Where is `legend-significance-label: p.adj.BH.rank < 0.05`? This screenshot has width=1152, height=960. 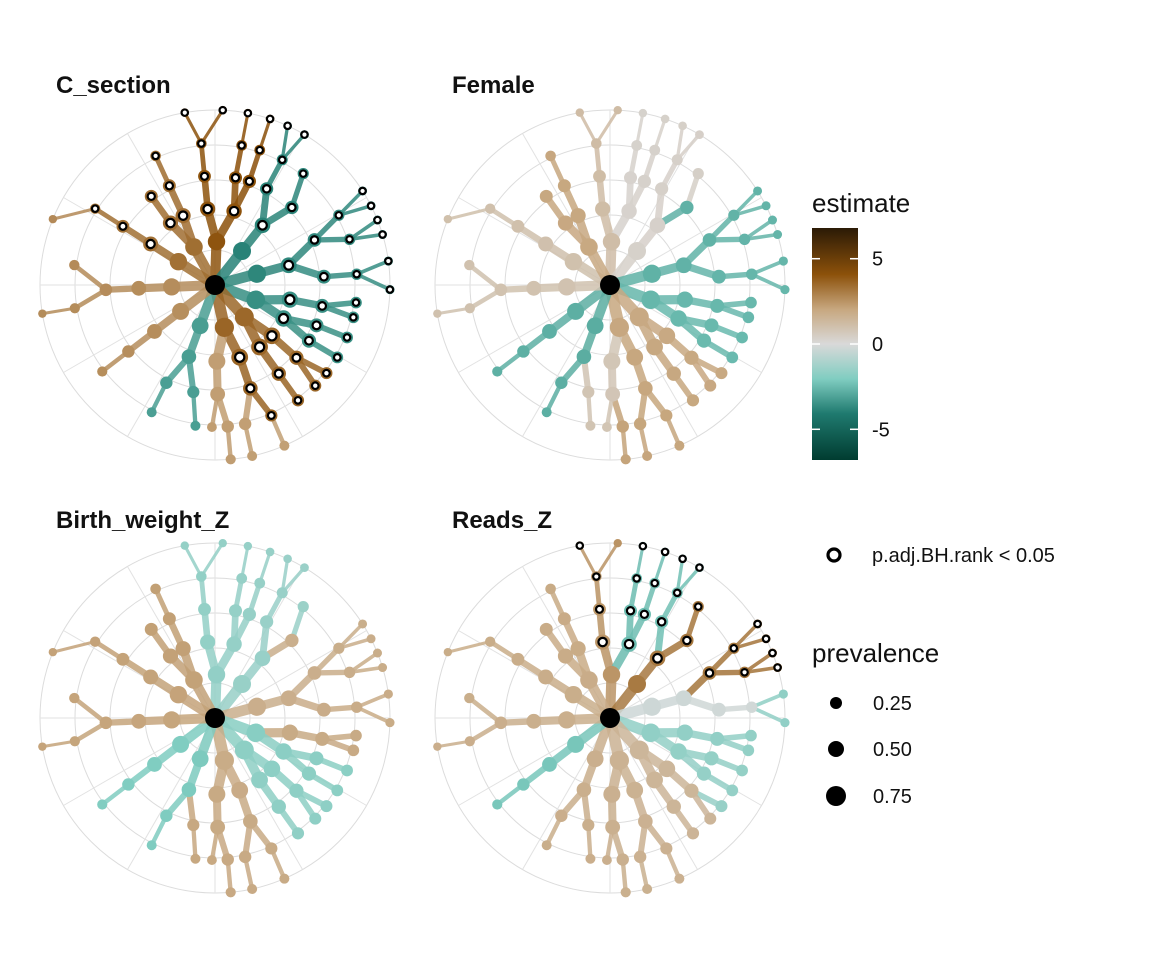
legend-significance-label: p.adj.BH.rank < 0.05 is located at coordinates (963, 556).